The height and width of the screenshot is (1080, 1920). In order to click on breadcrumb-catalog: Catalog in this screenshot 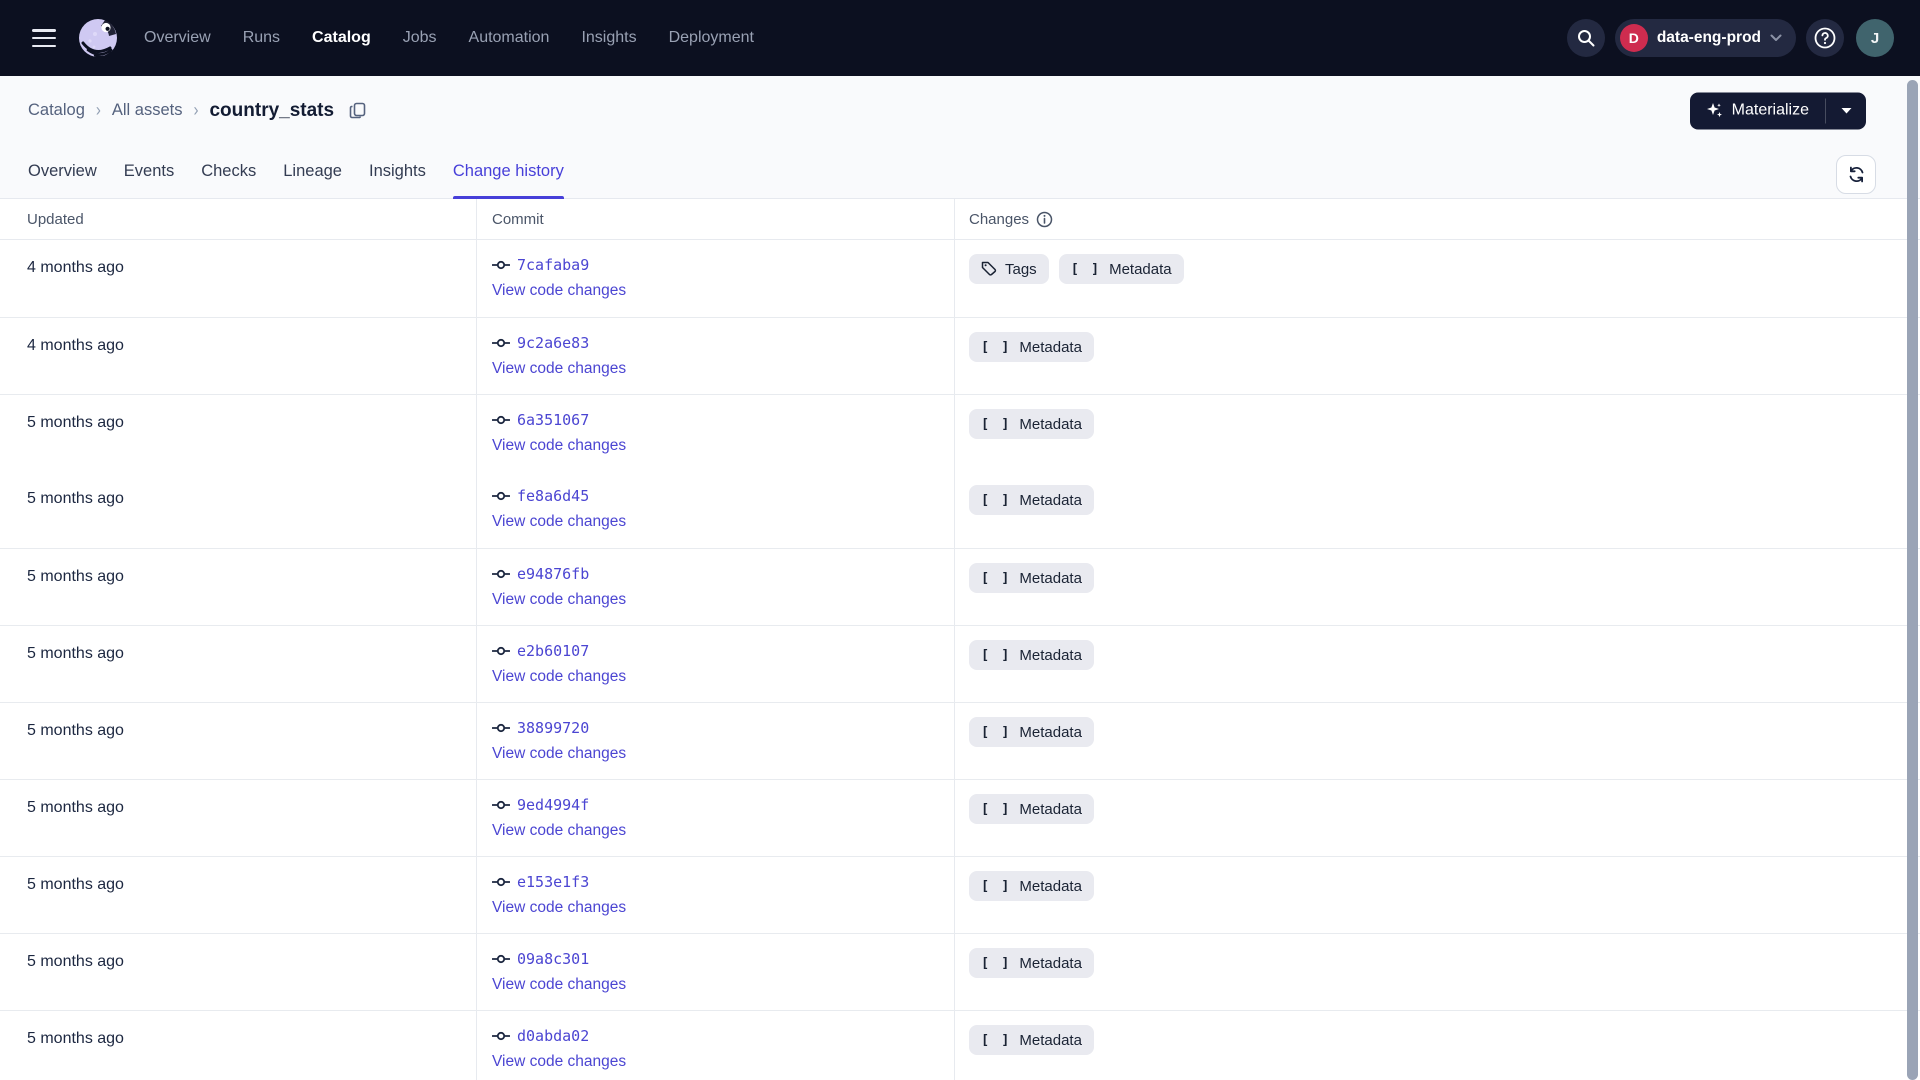, I will do `click(56, 110)`.